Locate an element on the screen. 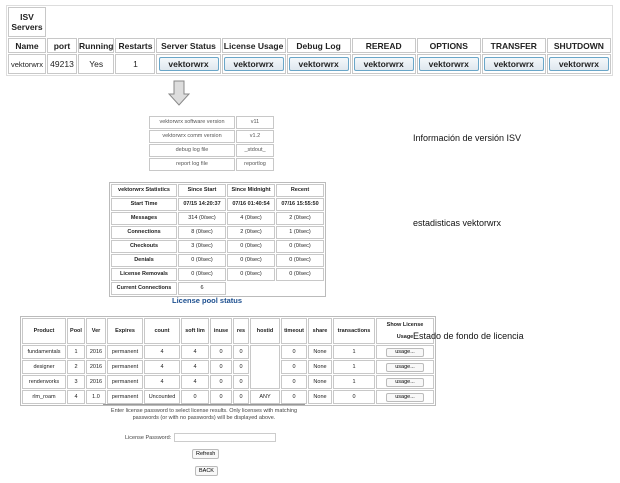 The width and height of the screenshot is (620, 483). stats-header: Recent is located at coordinates (300, 190).